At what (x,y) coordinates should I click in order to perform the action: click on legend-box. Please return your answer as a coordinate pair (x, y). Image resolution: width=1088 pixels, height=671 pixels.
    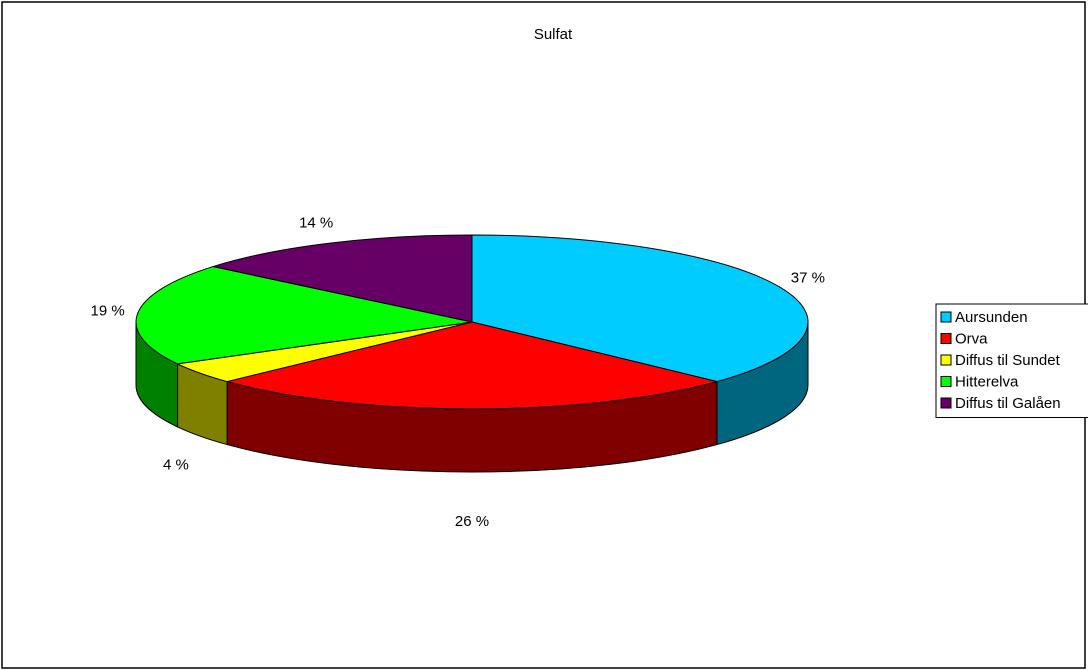
    Looking at the image, I should click on (1011, 360).